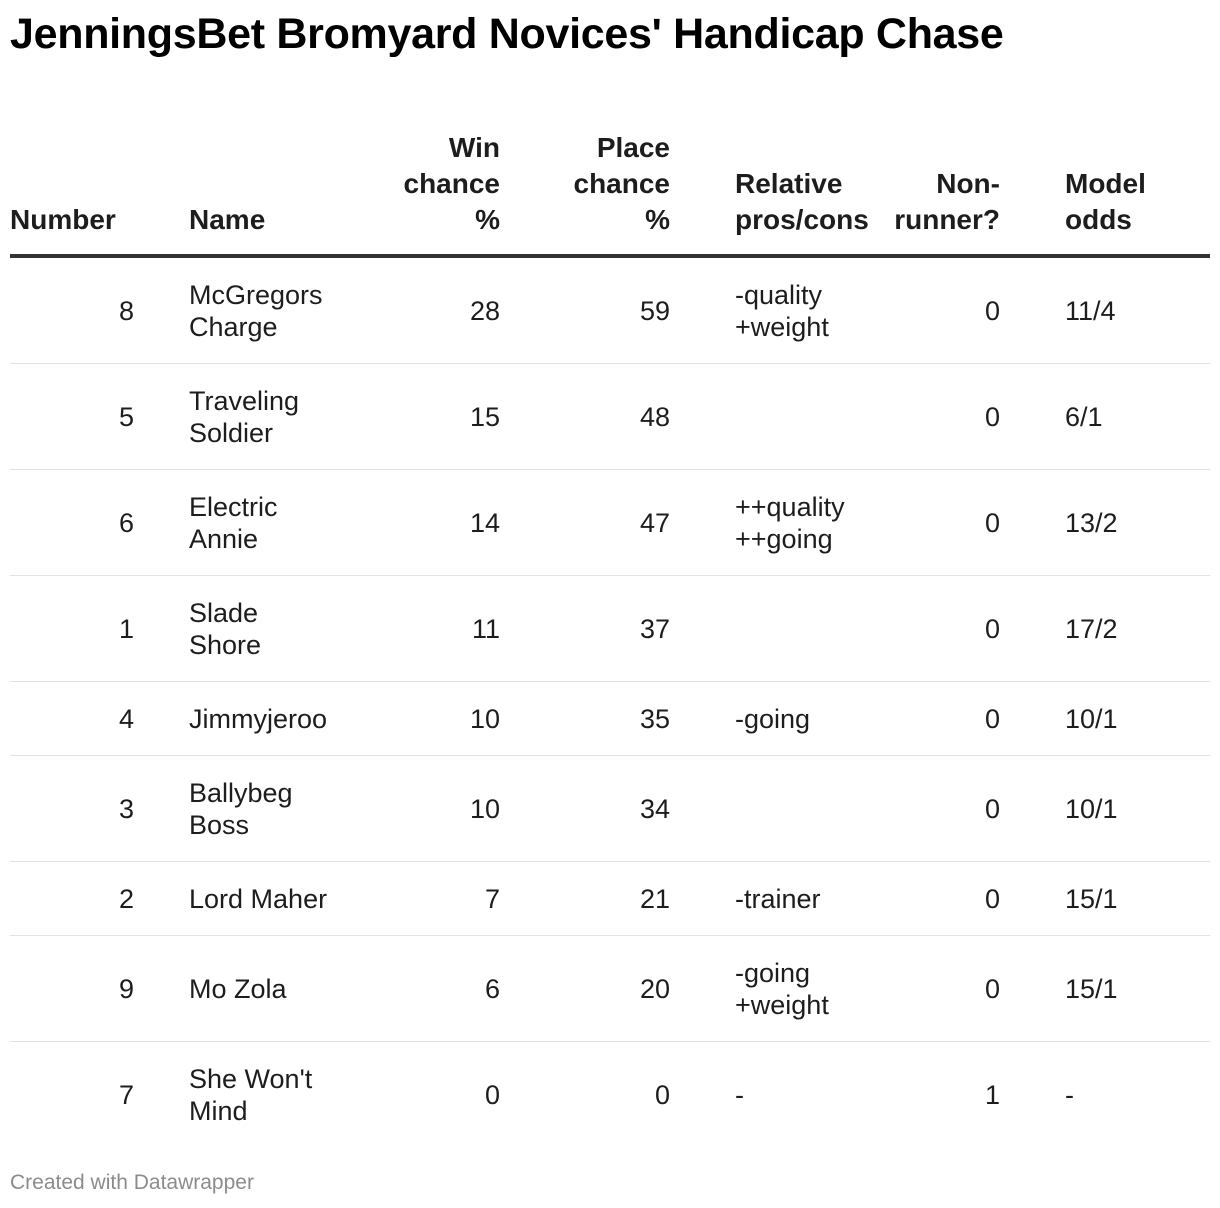  I want to click on cell-name: Ballybeg Boss, so click(262, 808).